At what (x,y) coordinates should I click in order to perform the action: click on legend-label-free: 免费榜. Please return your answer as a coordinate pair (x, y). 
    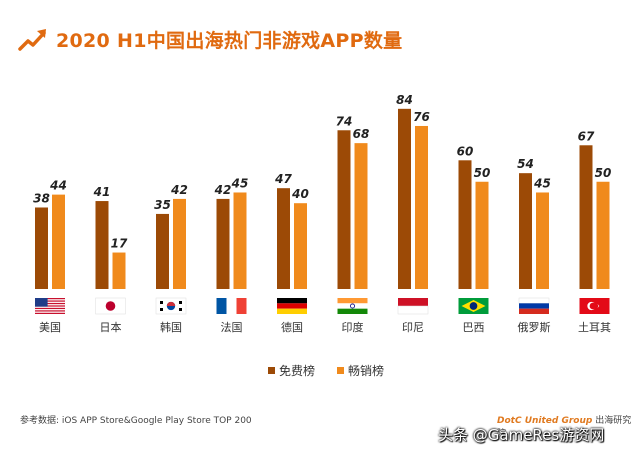
    Looking at the image, I should click on (297, 371).